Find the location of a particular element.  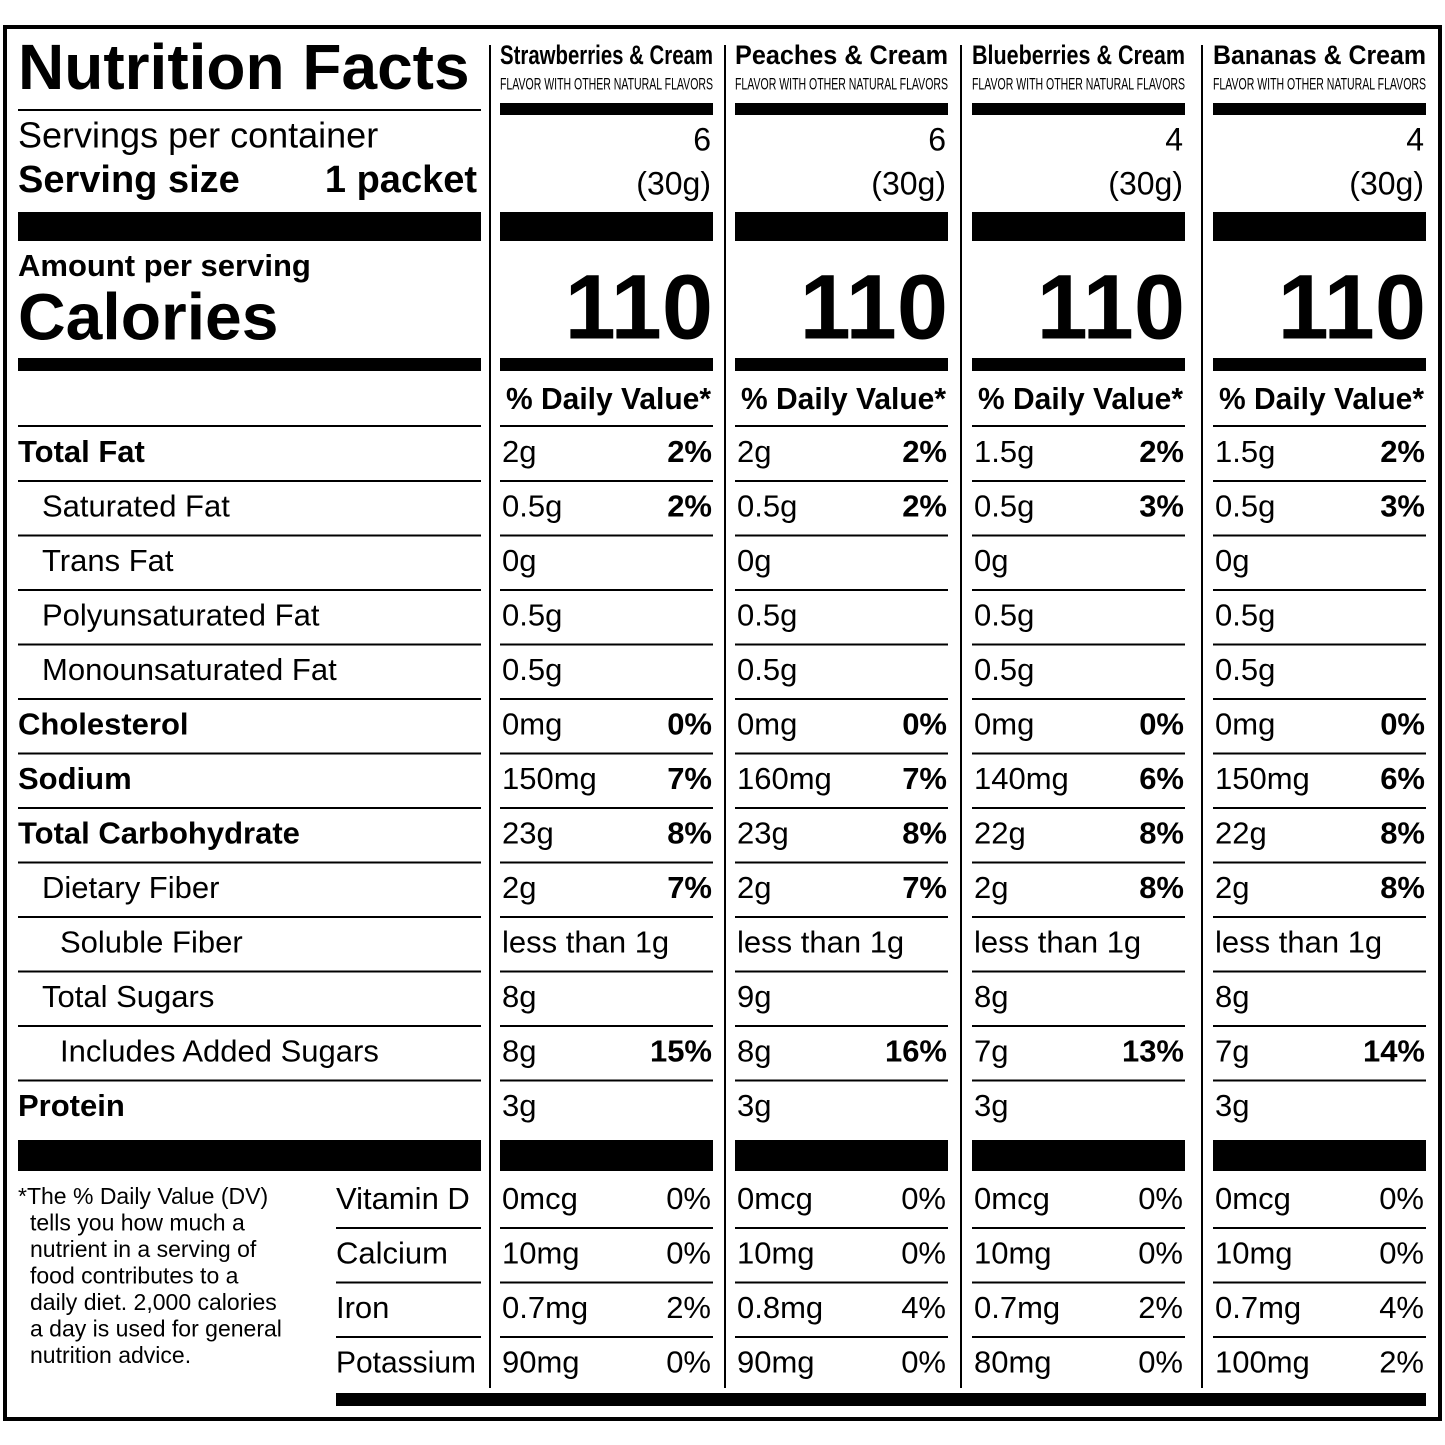

nutrient-label: Soluble Fiber is located at coordinates (151, 942).